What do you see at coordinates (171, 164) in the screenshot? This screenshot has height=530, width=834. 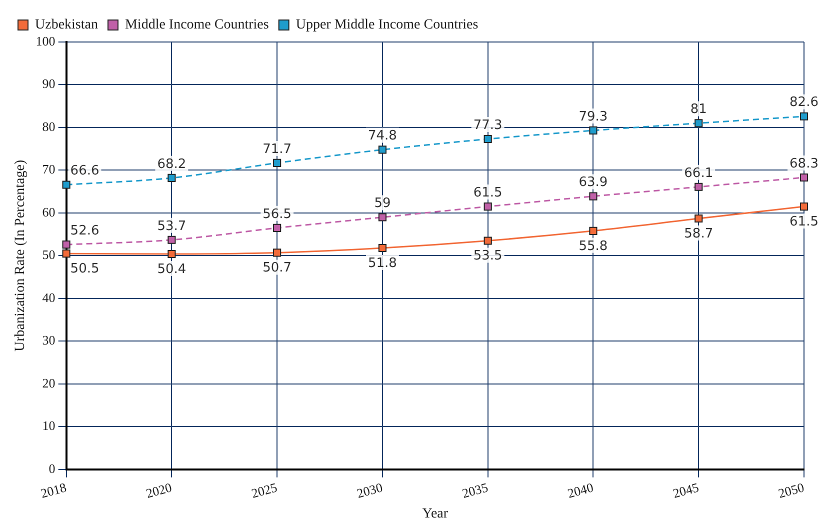 I see `data-label: 68.2` at bounding box center [171, 164].